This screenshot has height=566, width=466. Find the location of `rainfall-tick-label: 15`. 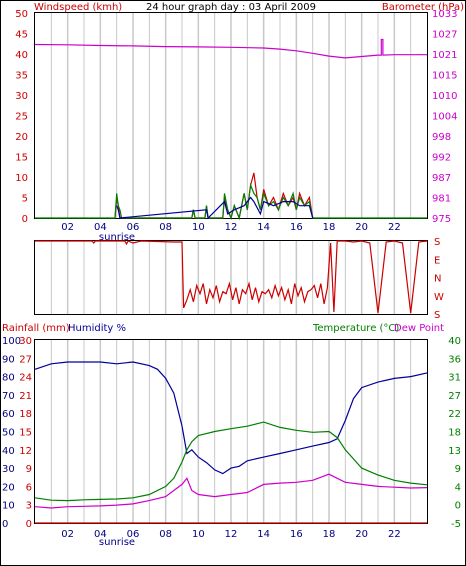

rainfall-tick-label: 15 is located at coordinates (25, 433).